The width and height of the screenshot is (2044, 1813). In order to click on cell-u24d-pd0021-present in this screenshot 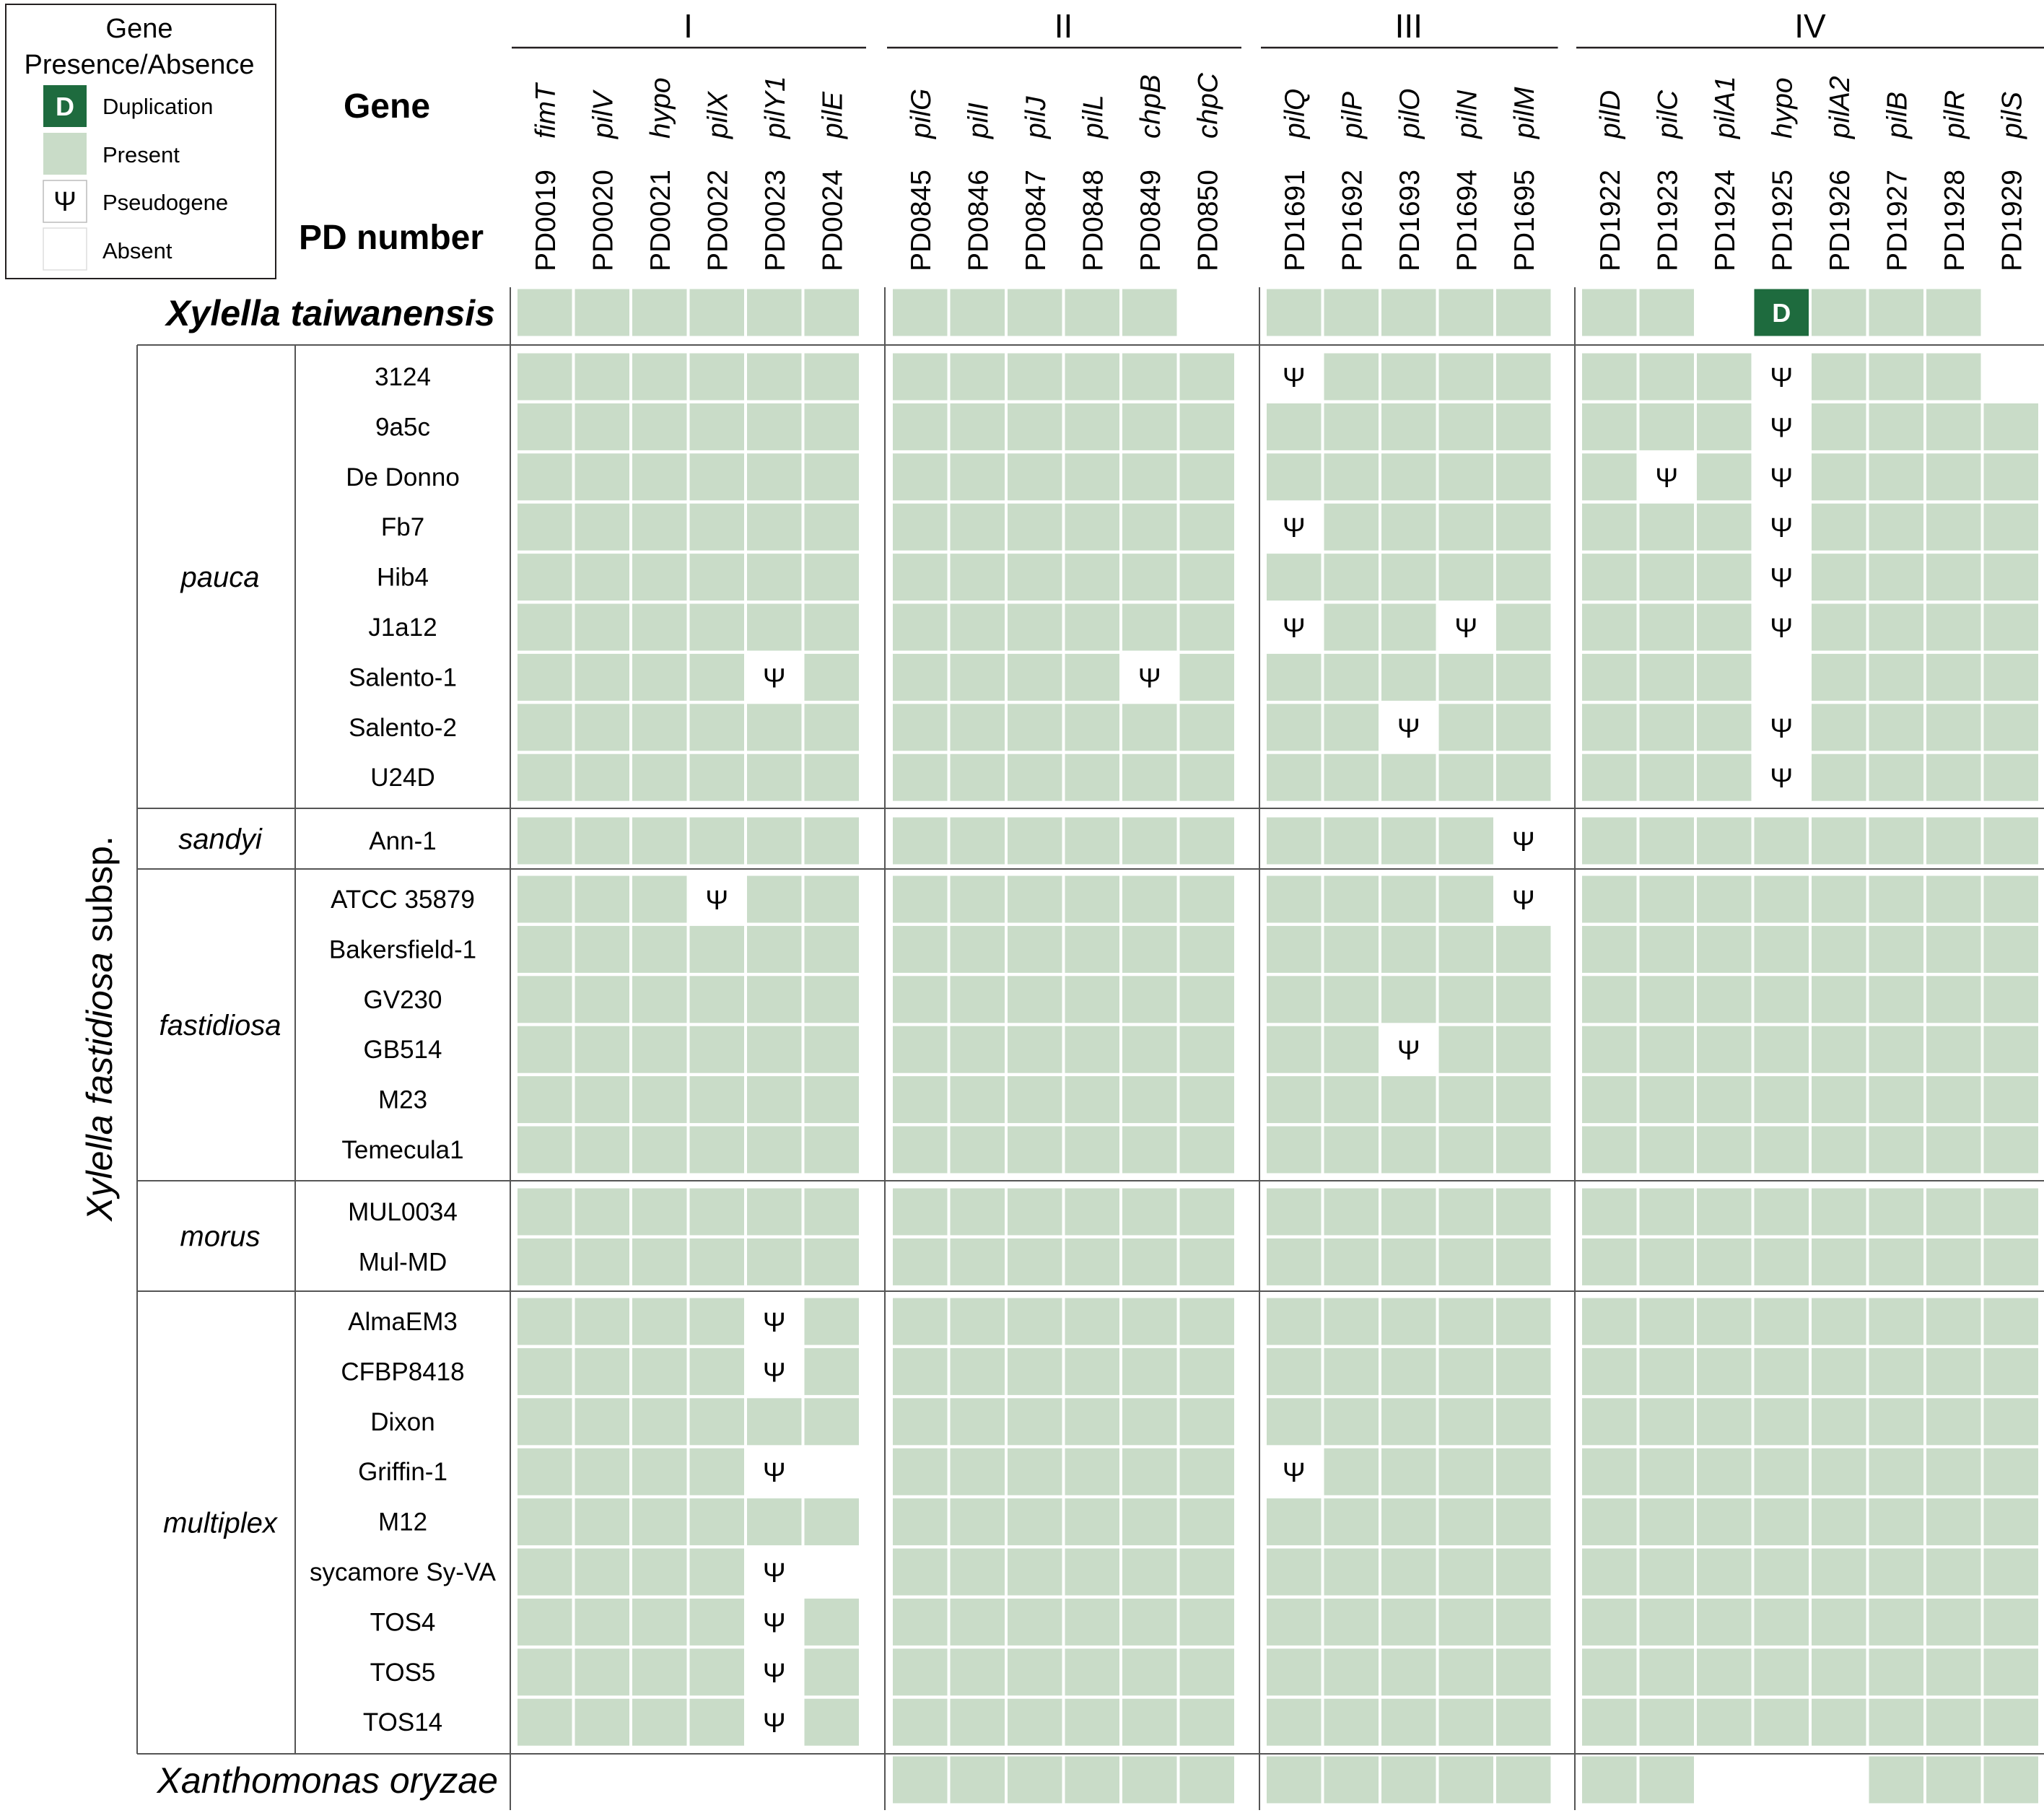, I will do `click(659, 777)`.